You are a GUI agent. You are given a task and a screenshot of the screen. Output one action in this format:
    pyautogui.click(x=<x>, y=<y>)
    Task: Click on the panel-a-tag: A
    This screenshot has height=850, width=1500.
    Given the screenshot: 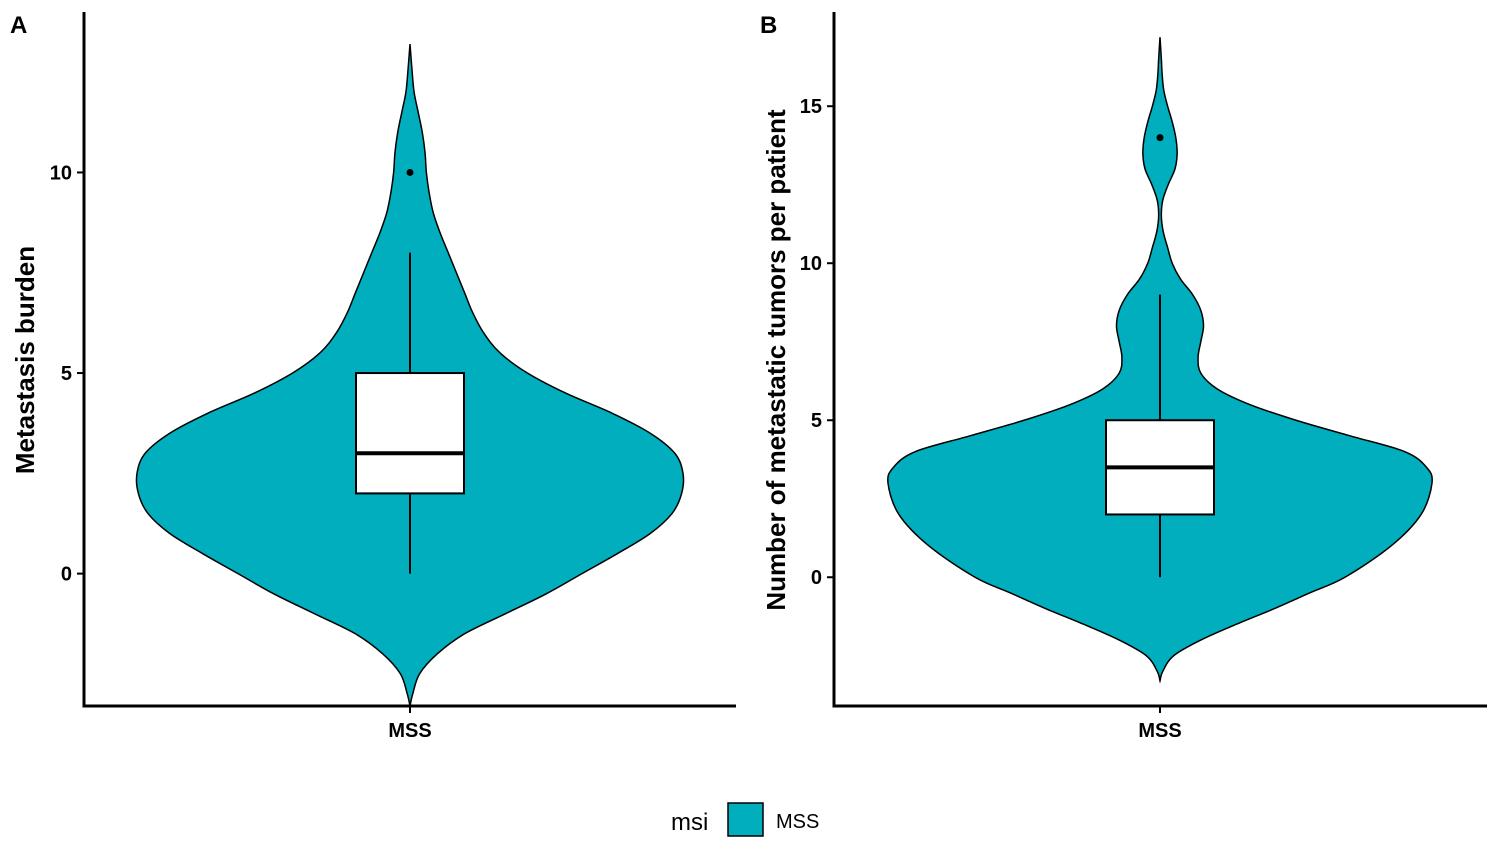 What is the action you would take?
    pyautogui.click(x=18, y=25)
    